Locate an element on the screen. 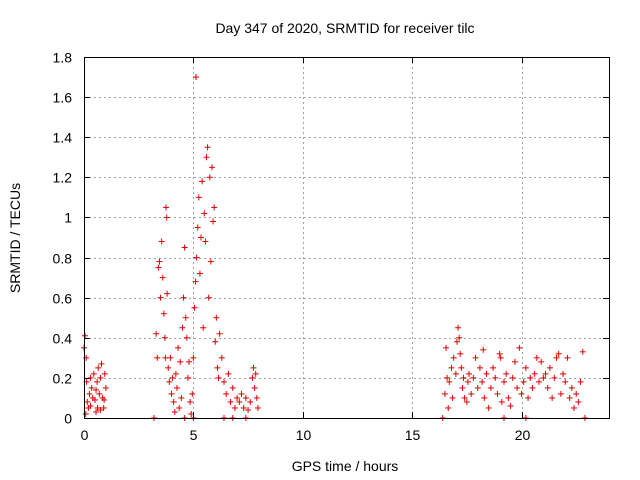 This screenshot has height=480, width=640. y-tick-label: 1.2 is located at coordinates (63, 178).